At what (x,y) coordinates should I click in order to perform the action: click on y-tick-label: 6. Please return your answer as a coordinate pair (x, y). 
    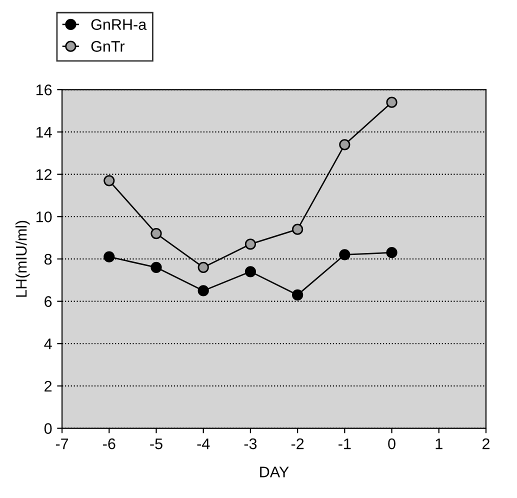
    Looking at the image, I should click on (48, 301).